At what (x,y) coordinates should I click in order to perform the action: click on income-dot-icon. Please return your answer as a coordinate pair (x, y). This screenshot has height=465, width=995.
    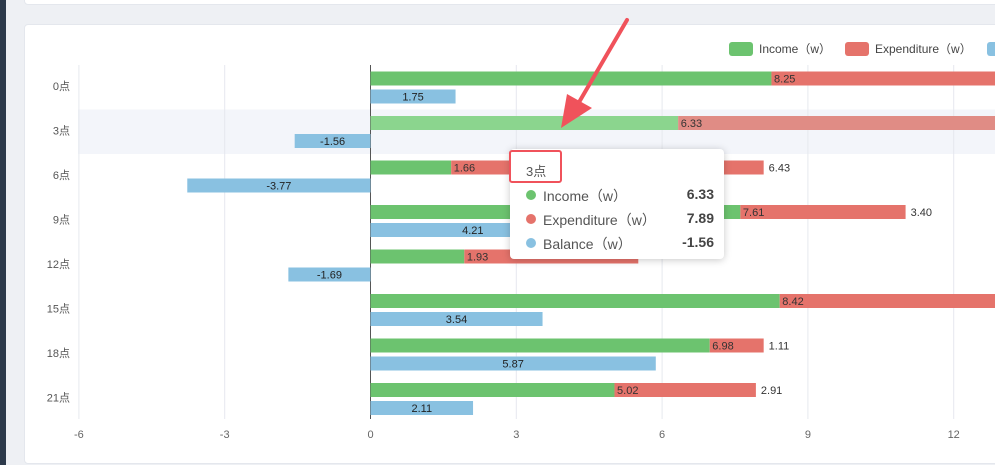
    Looking at the image, I should click on (531, 195).